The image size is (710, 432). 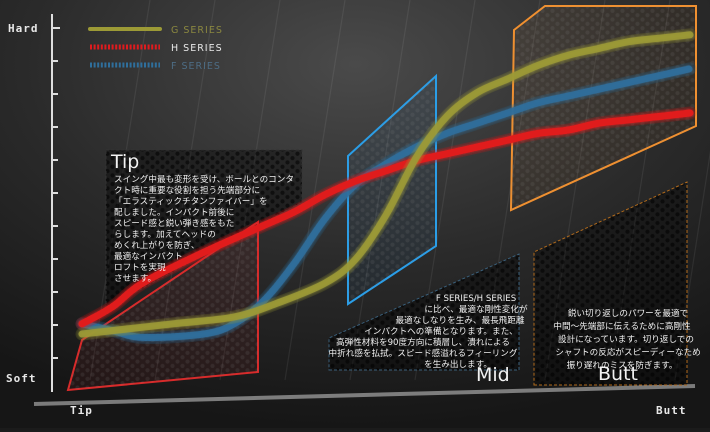 I want to click on mid-panel-texture, so click(x=424, y=312).